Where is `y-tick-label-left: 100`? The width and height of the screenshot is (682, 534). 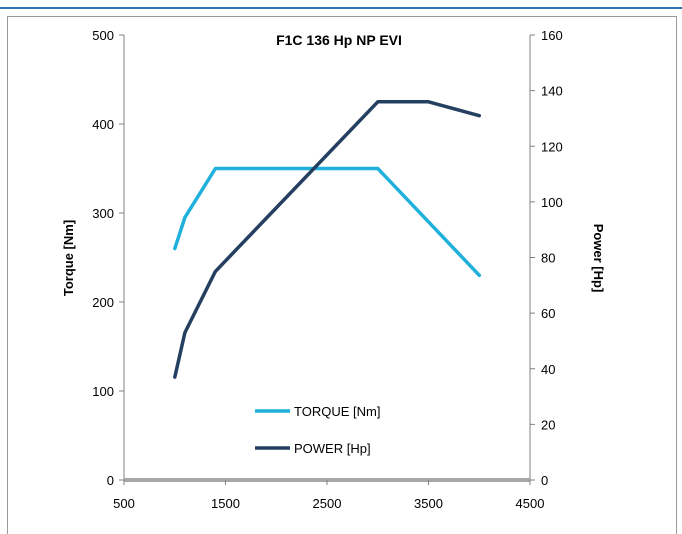
y-tick-label-left: 100 is located at coordinates (103, 391).